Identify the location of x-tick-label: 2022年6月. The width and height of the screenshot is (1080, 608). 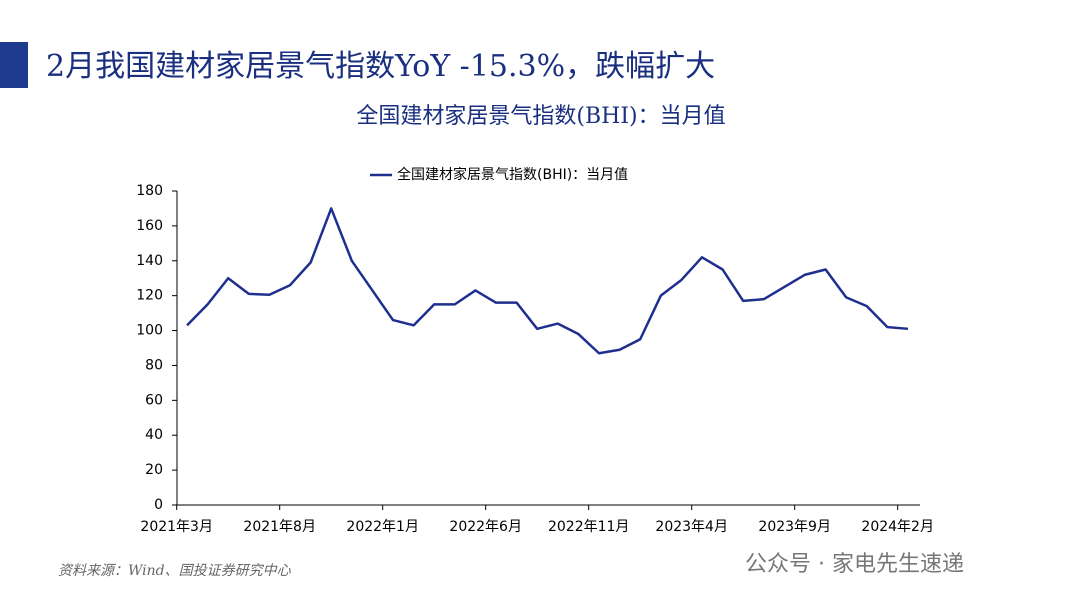
(485, 527).